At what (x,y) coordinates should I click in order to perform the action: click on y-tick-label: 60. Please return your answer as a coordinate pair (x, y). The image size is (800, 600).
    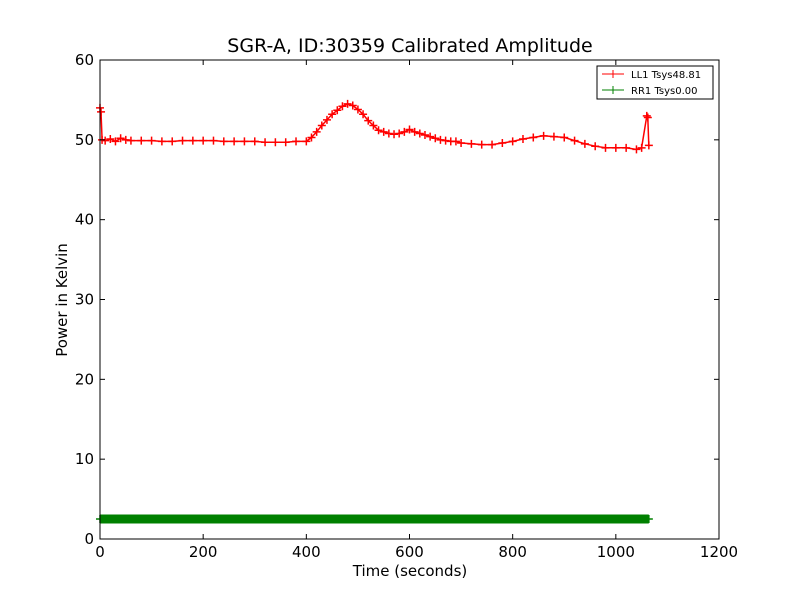
    Looking at the image, I should click on (84, 60).